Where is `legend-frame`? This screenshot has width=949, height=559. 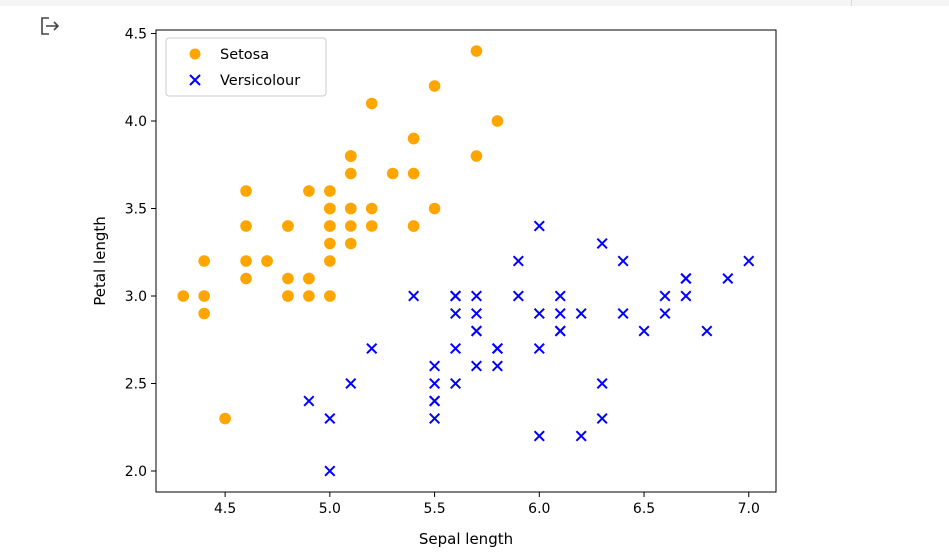
legend-frame is located at coordinates (246, 67).